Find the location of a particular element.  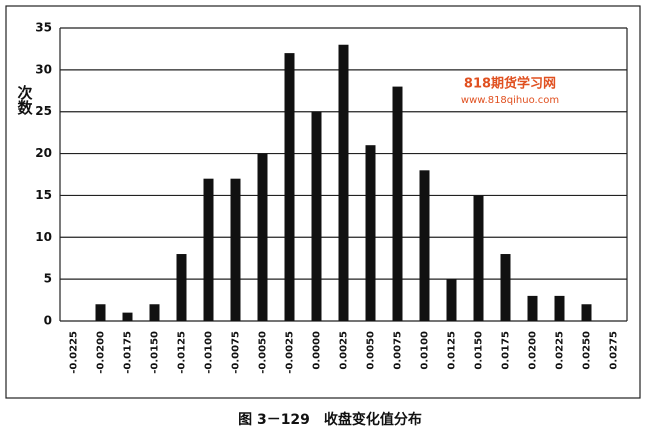

y-tick-label: 0 is located at coordinates (48, 321).